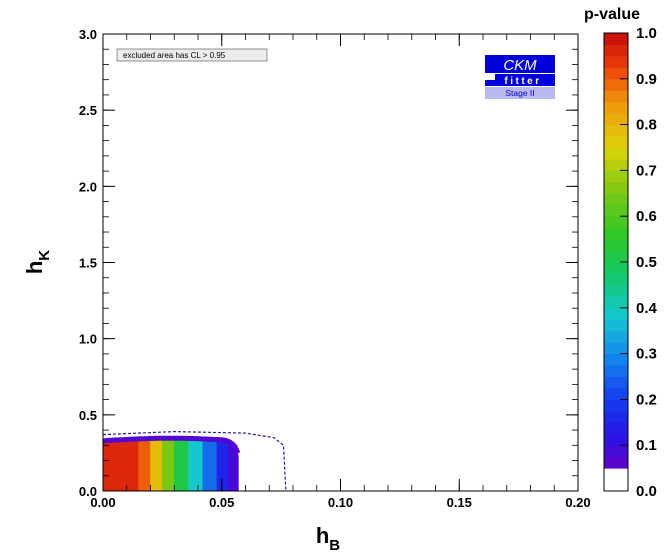  What do you see at coordinates (88, 339) in the screenshot?
I see `y-tick-label: 1.0` at bounding box center [88, 339].